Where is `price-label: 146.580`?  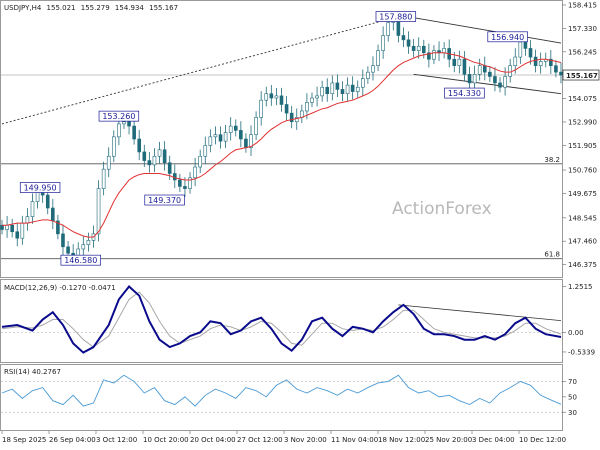 price-label: 146.580 is located at coordinates (80, 260).